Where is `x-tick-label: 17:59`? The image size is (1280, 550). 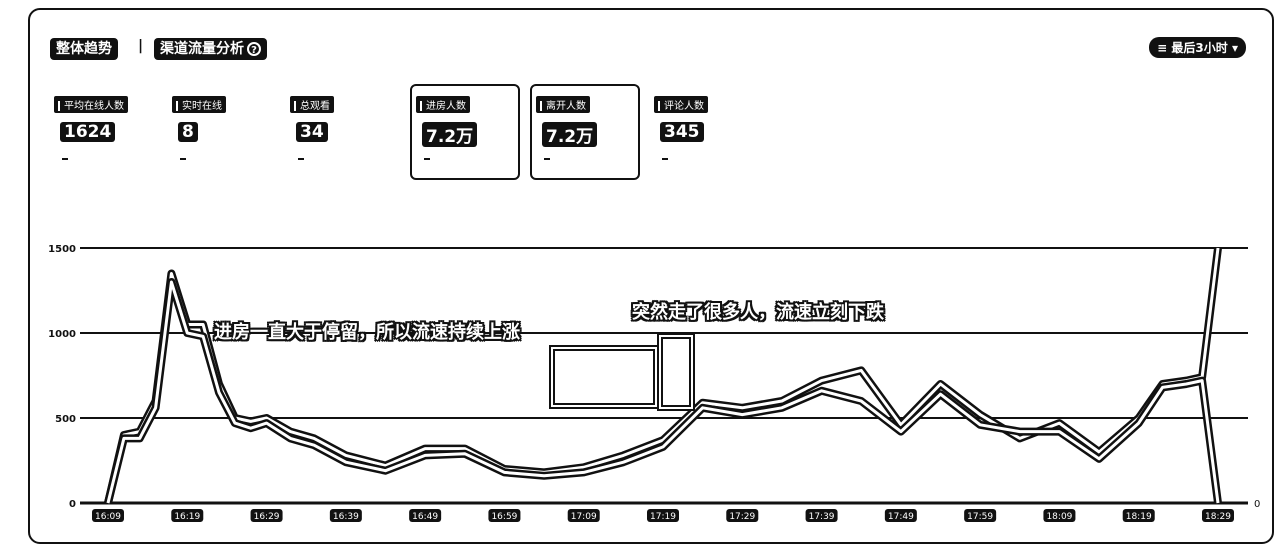
x-tick-label: 17:59 is located at coordinates (980, 517).